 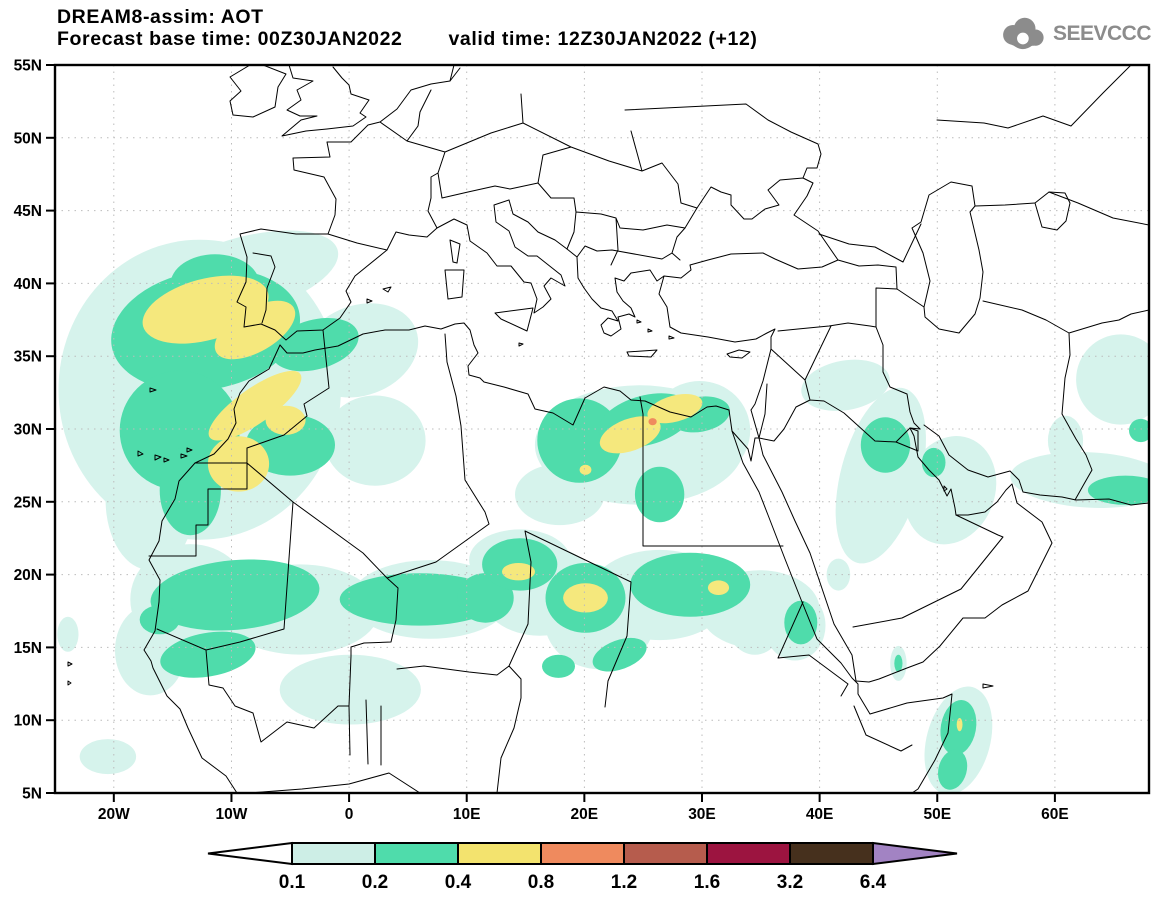 What do you see at coordinates (32, 794) in the screenshot?
I see `lat-tick-label: 5N` at bounding box center [32, 794].